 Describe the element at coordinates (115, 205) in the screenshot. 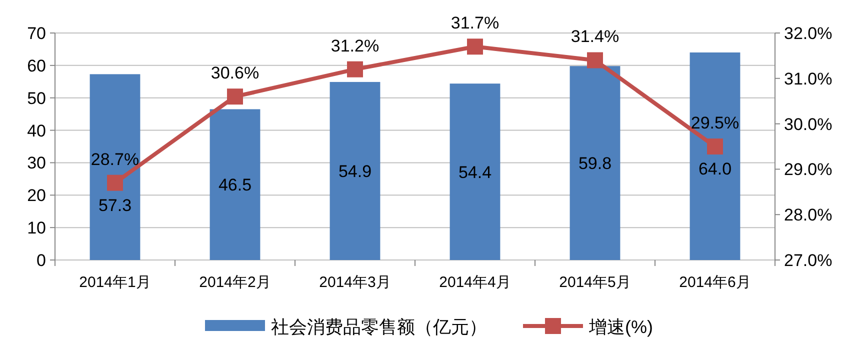

I see `data-label: 57.3` at that location.